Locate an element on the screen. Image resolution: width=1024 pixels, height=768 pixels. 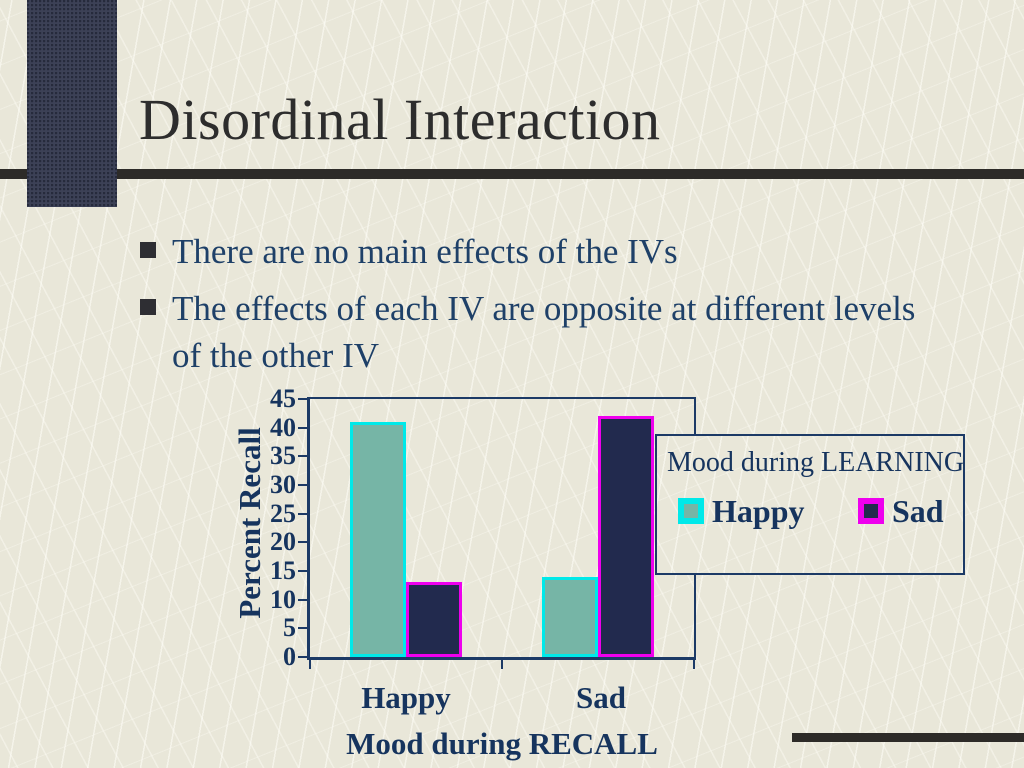
bar-sad-sad is located at coordinates (626, 536).